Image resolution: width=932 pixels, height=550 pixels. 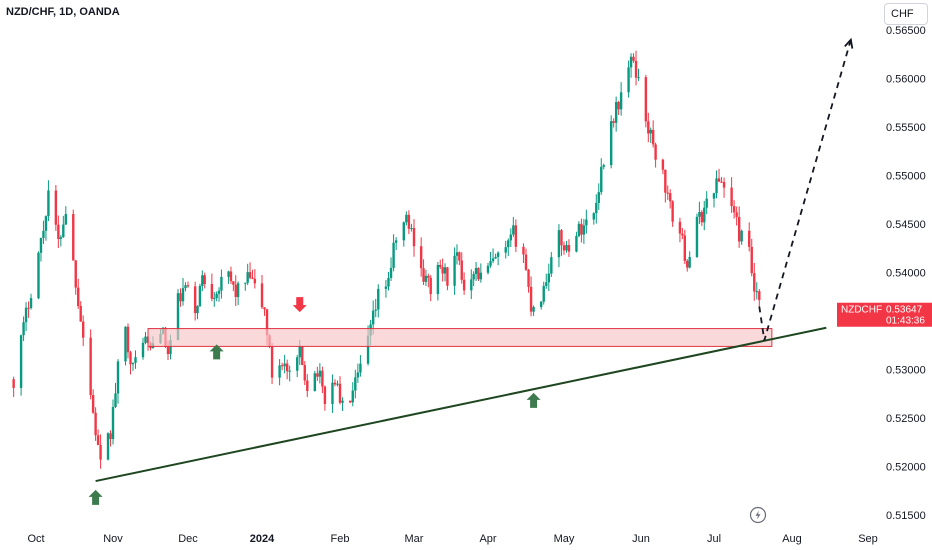 I want to click on lightning-circle-icon, so click(x=758, y=515).